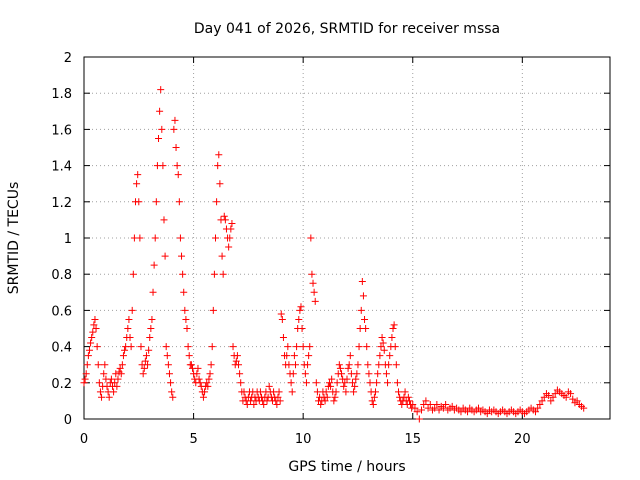 This screenshot has width=640, height=480. What do you see at coordinates (61, 384) in the screenshot?
I see `y-tick-label: 0.2` at bounding box center [61, 384].